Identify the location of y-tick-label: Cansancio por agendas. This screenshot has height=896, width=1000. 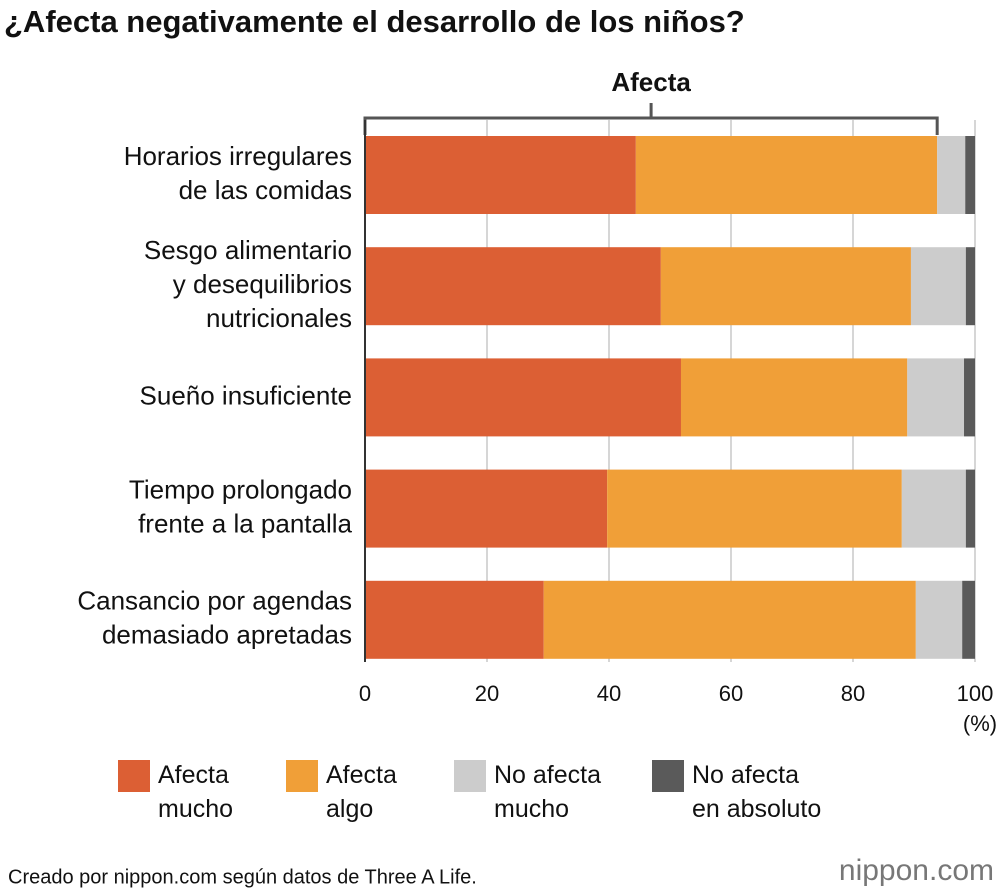
(214, 601).